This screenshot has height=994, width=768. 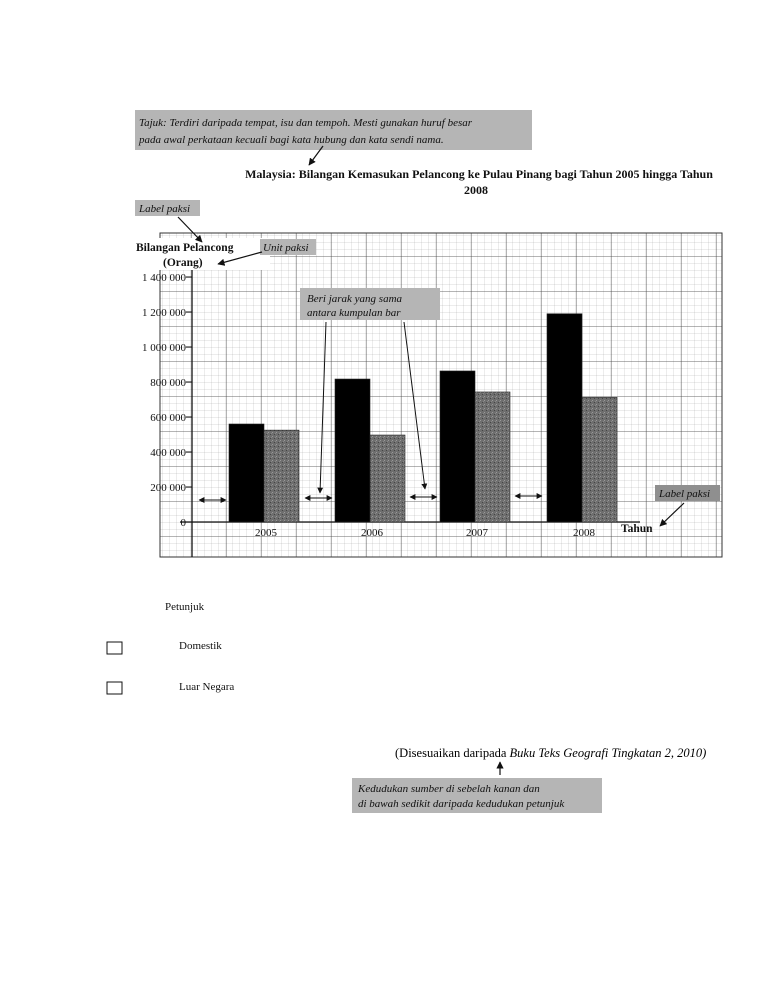 I want to click on bar-2005-domestik, so click(x=246, y=473).